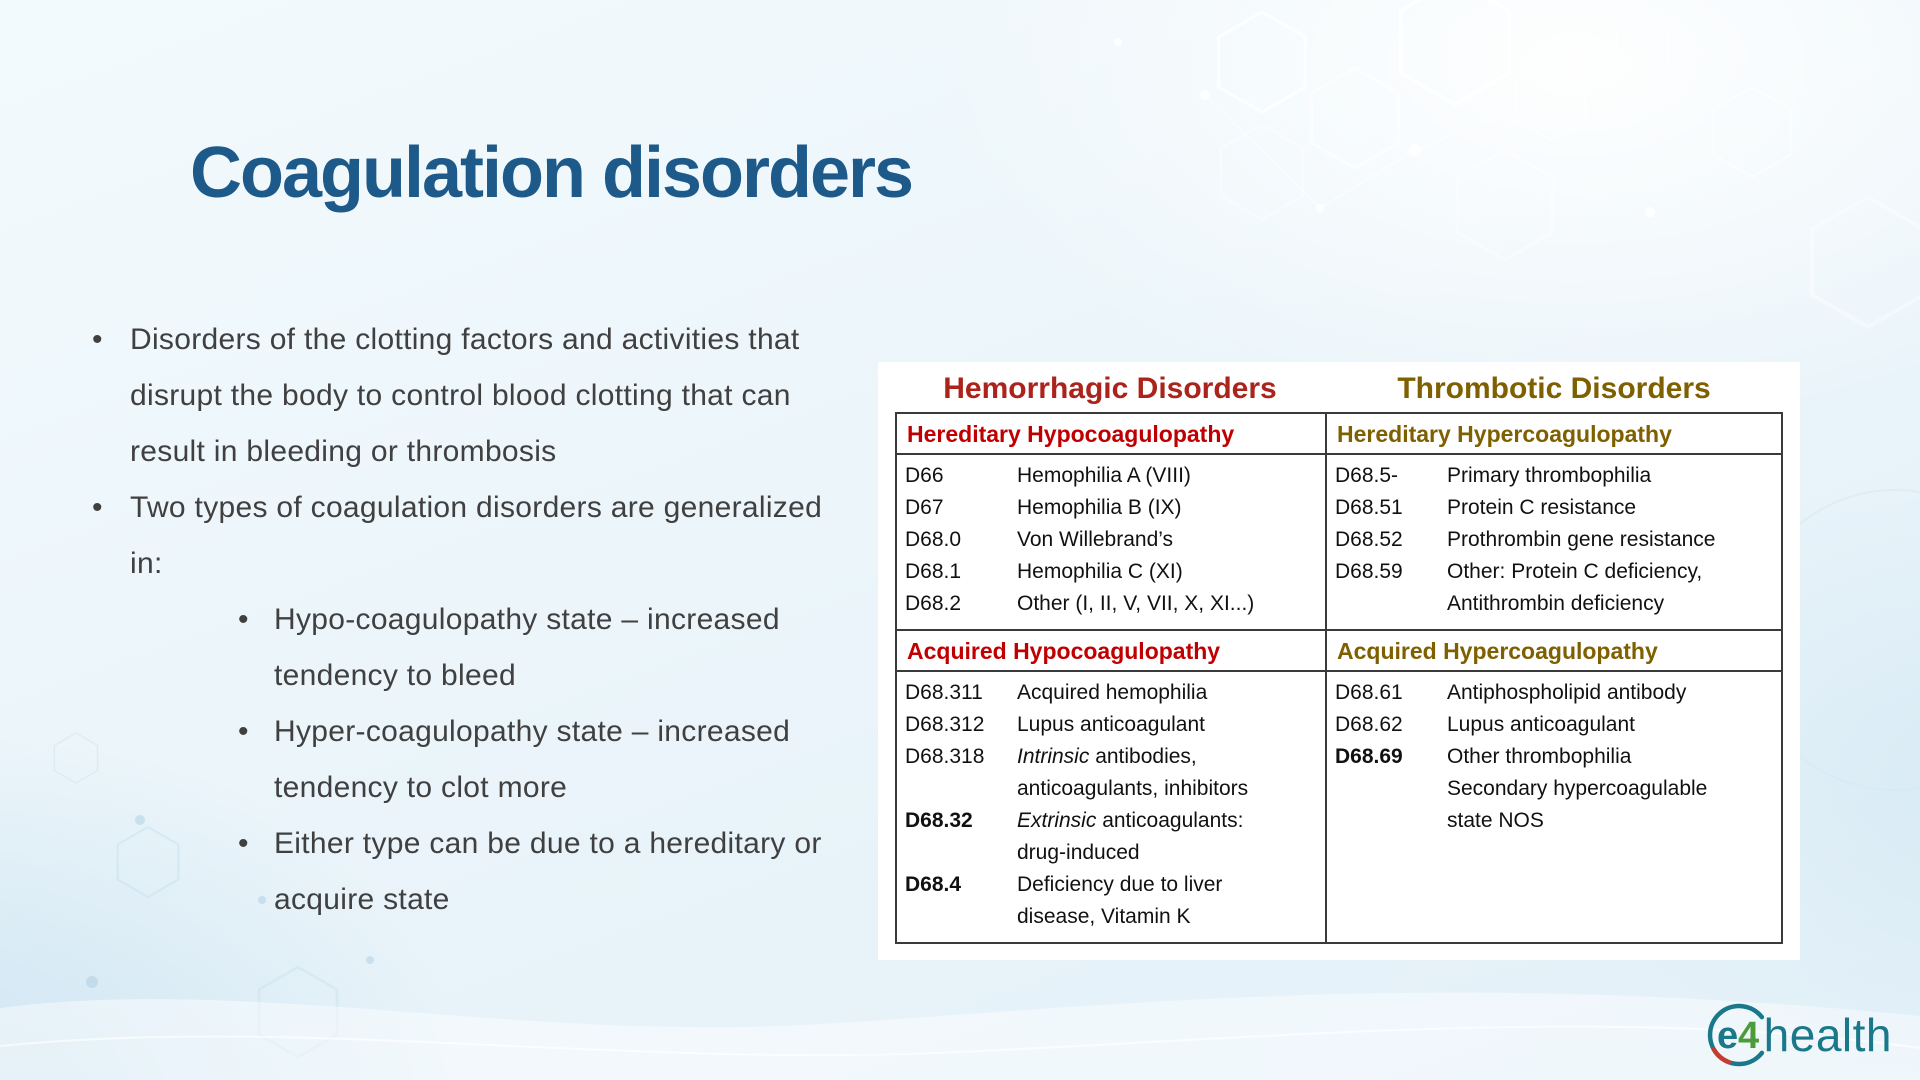  Describe the element at coordinates (1167, 476) in the screenshot. I see `icd-description: Hemophilia A (VIII)` at that location.